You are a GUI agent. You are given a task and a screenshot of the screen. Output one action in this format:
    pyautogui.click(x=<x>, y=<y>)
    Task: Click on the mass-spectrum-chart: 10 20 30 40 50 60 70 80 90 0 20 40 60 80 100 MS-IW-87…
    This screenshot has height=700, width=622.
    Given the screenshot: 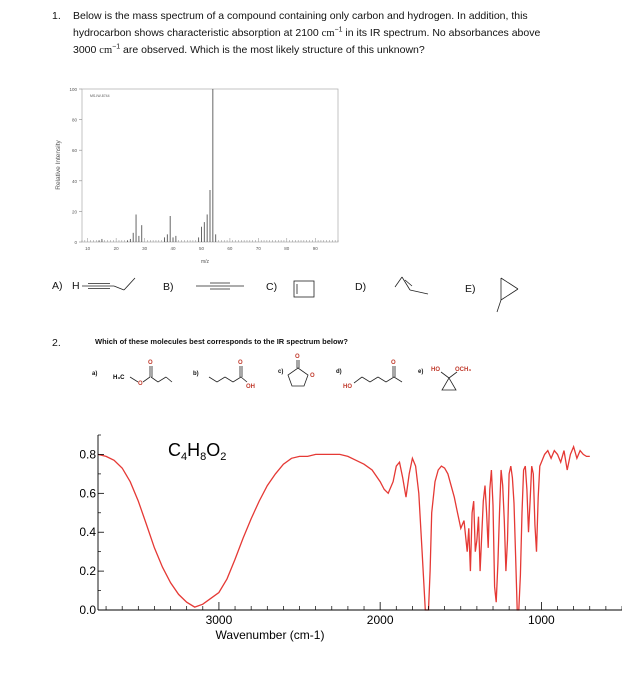 What is the action you would take?
    pyautogui.click(x=197, y=176)
    